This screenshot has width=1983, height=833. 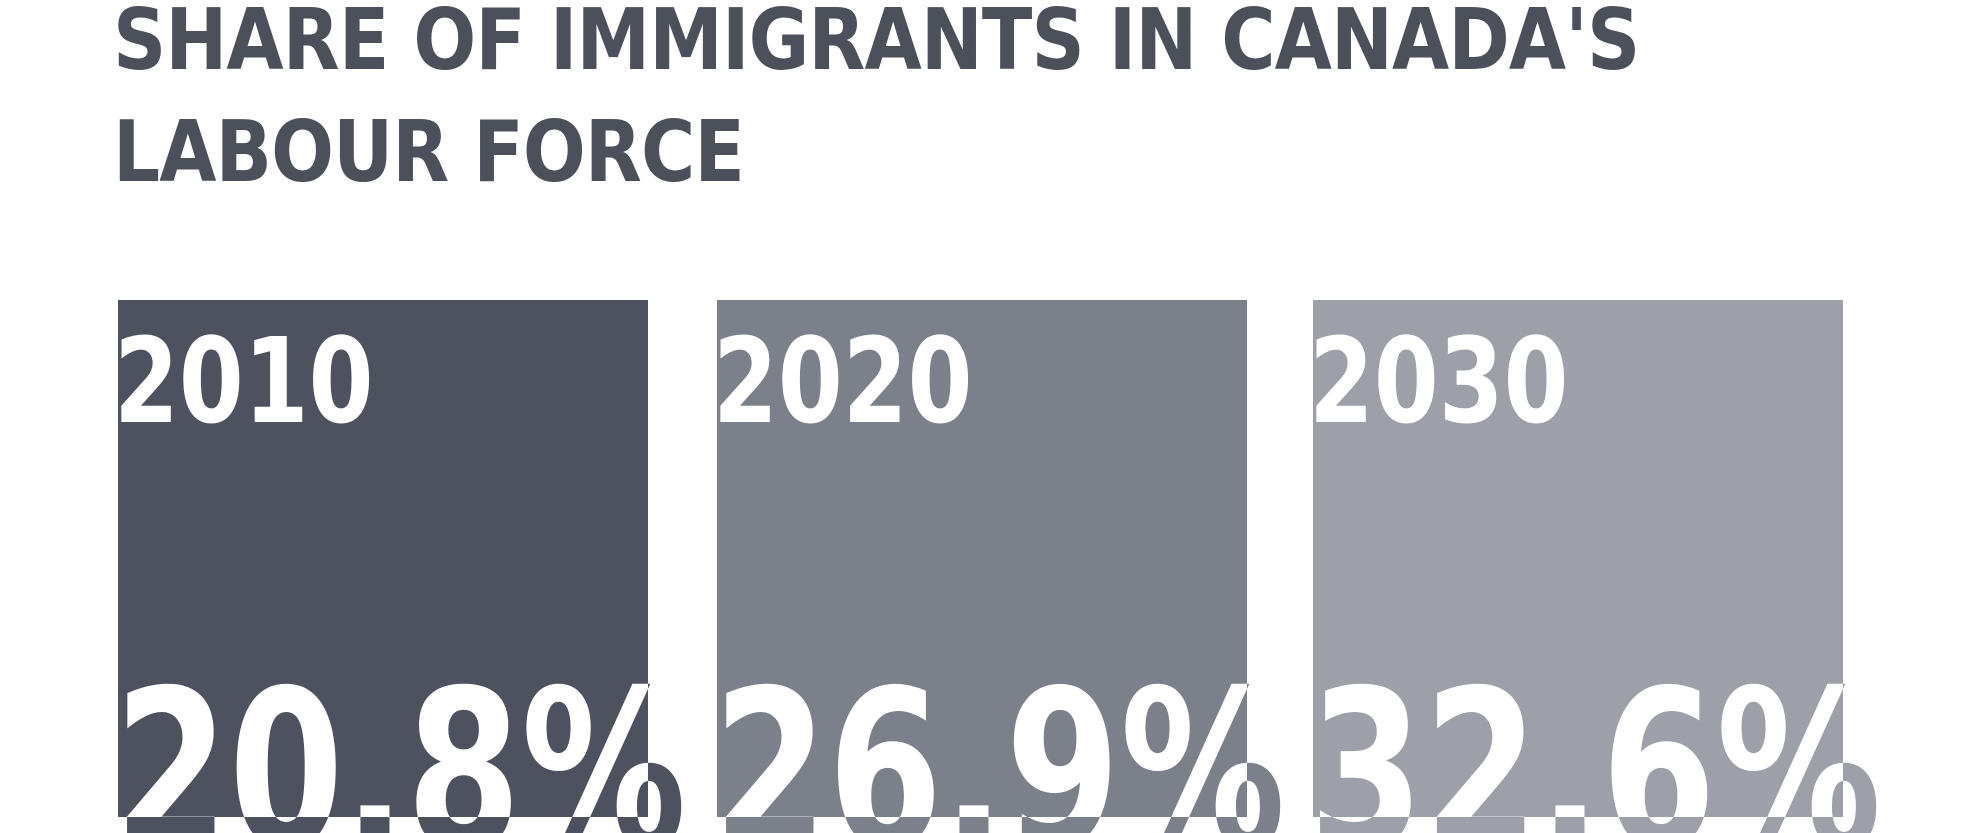 I want to click on year-label: 2010, so click(x=246, y=381).